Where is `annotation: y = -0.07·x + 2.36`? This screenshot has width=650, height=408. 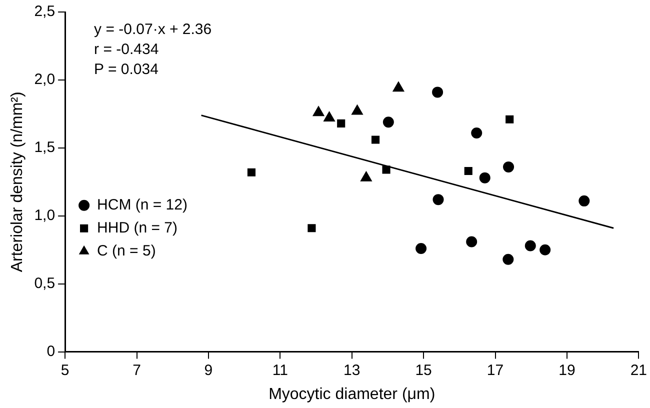 annotation: y = -0.07·x + 2.36 is located at coordinates (153, 29).